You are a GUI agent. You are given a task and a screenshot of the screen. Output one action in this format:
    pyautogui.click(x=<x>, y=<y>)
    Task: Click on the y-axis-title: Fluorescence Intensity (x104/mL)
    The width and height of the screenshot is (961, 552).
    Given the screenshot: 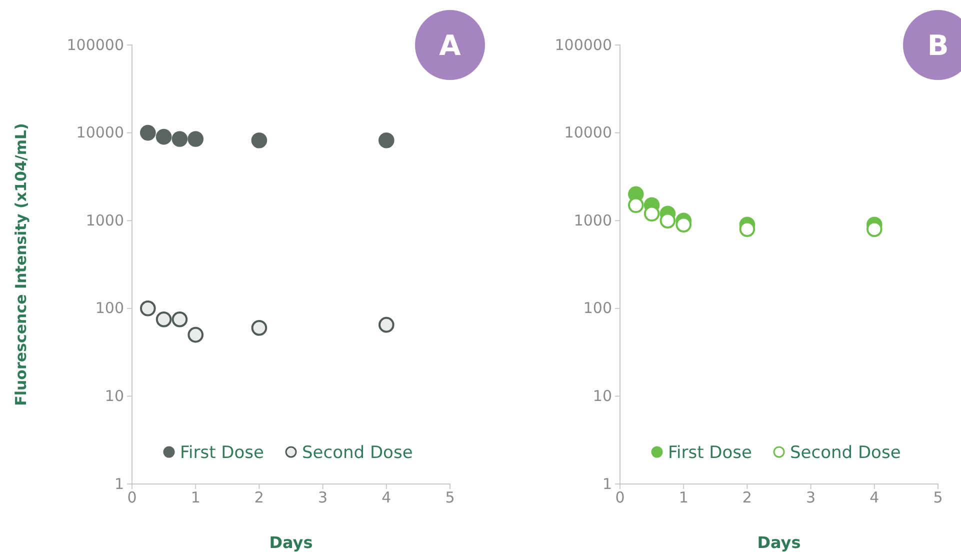 What is the action you would take?
    pyautogui.click(x=21, y=264)
    